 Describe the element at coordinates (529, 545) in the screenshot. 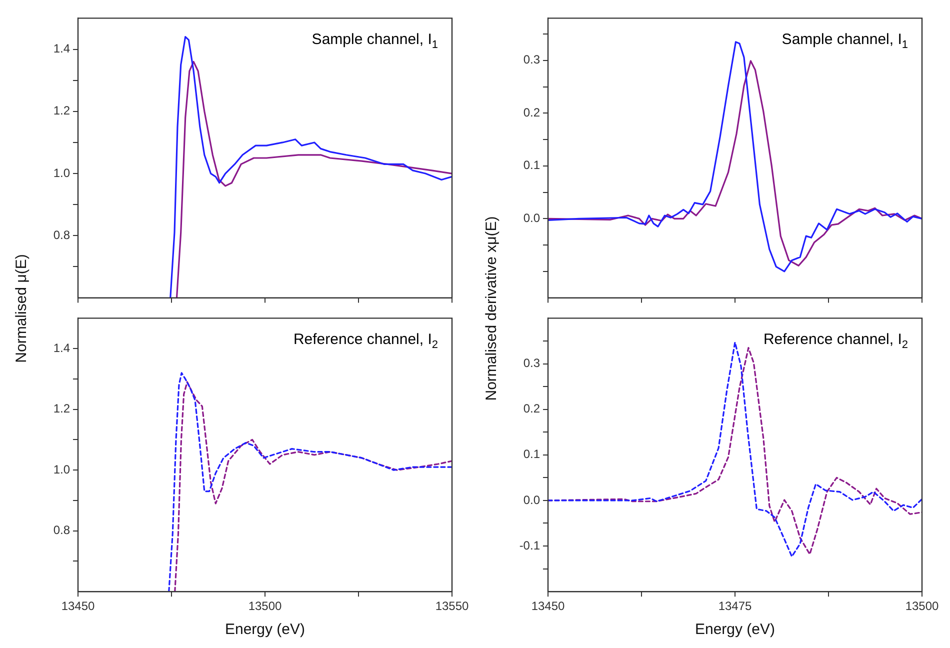

I see `y-tick-label: -0.1` at that location.